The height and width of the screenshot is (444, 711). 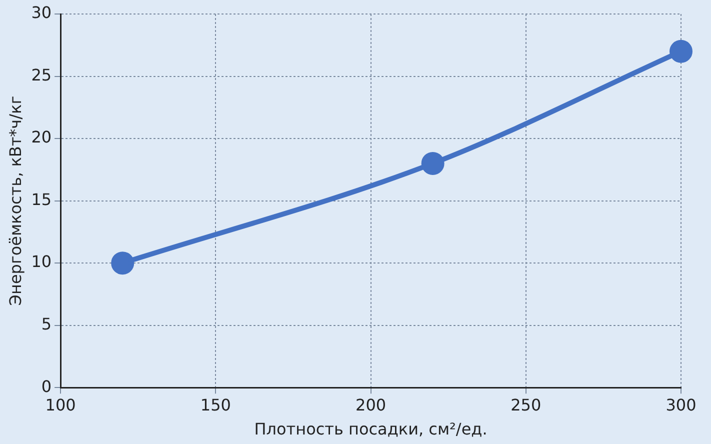 What do you see at coordinates (15, 201) in the screenshot?
I see `y-axis-title: Энергоёмкость, кВт*ч/кг` at bounding box center [15, 201].